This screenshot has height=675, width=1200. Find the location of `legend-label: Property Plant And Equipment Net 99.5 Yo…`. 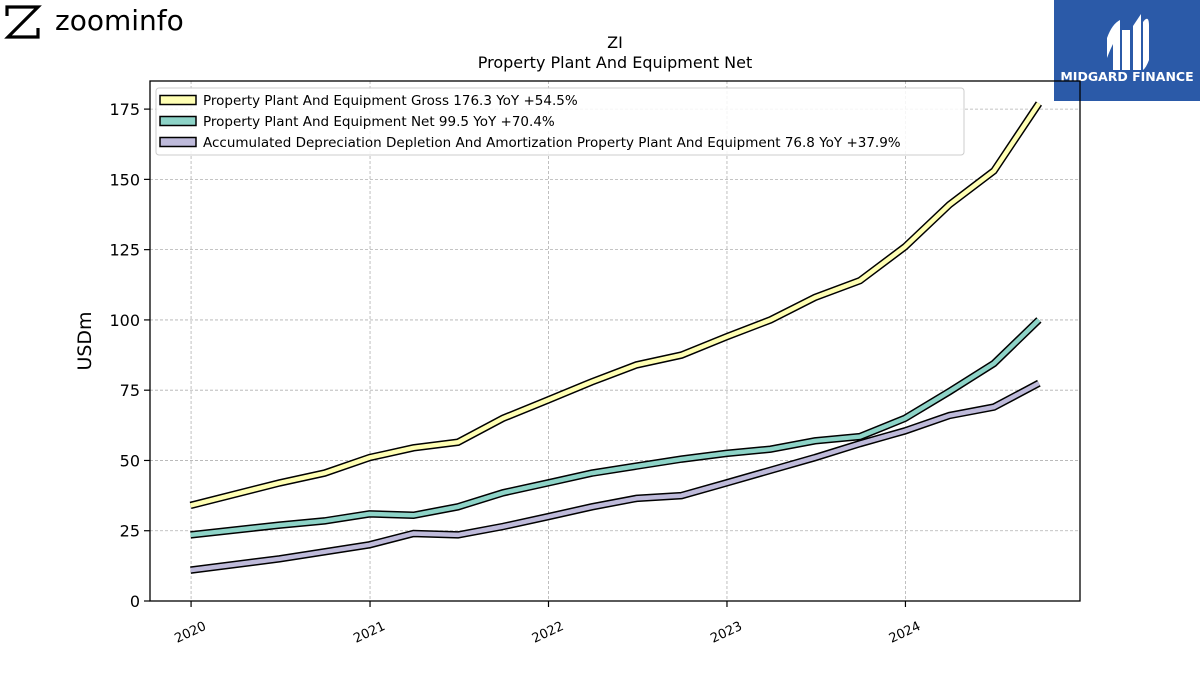

legend-label: Property Plant And Equipment Net 99.5 Yo… is located at coordinates (379, 122).